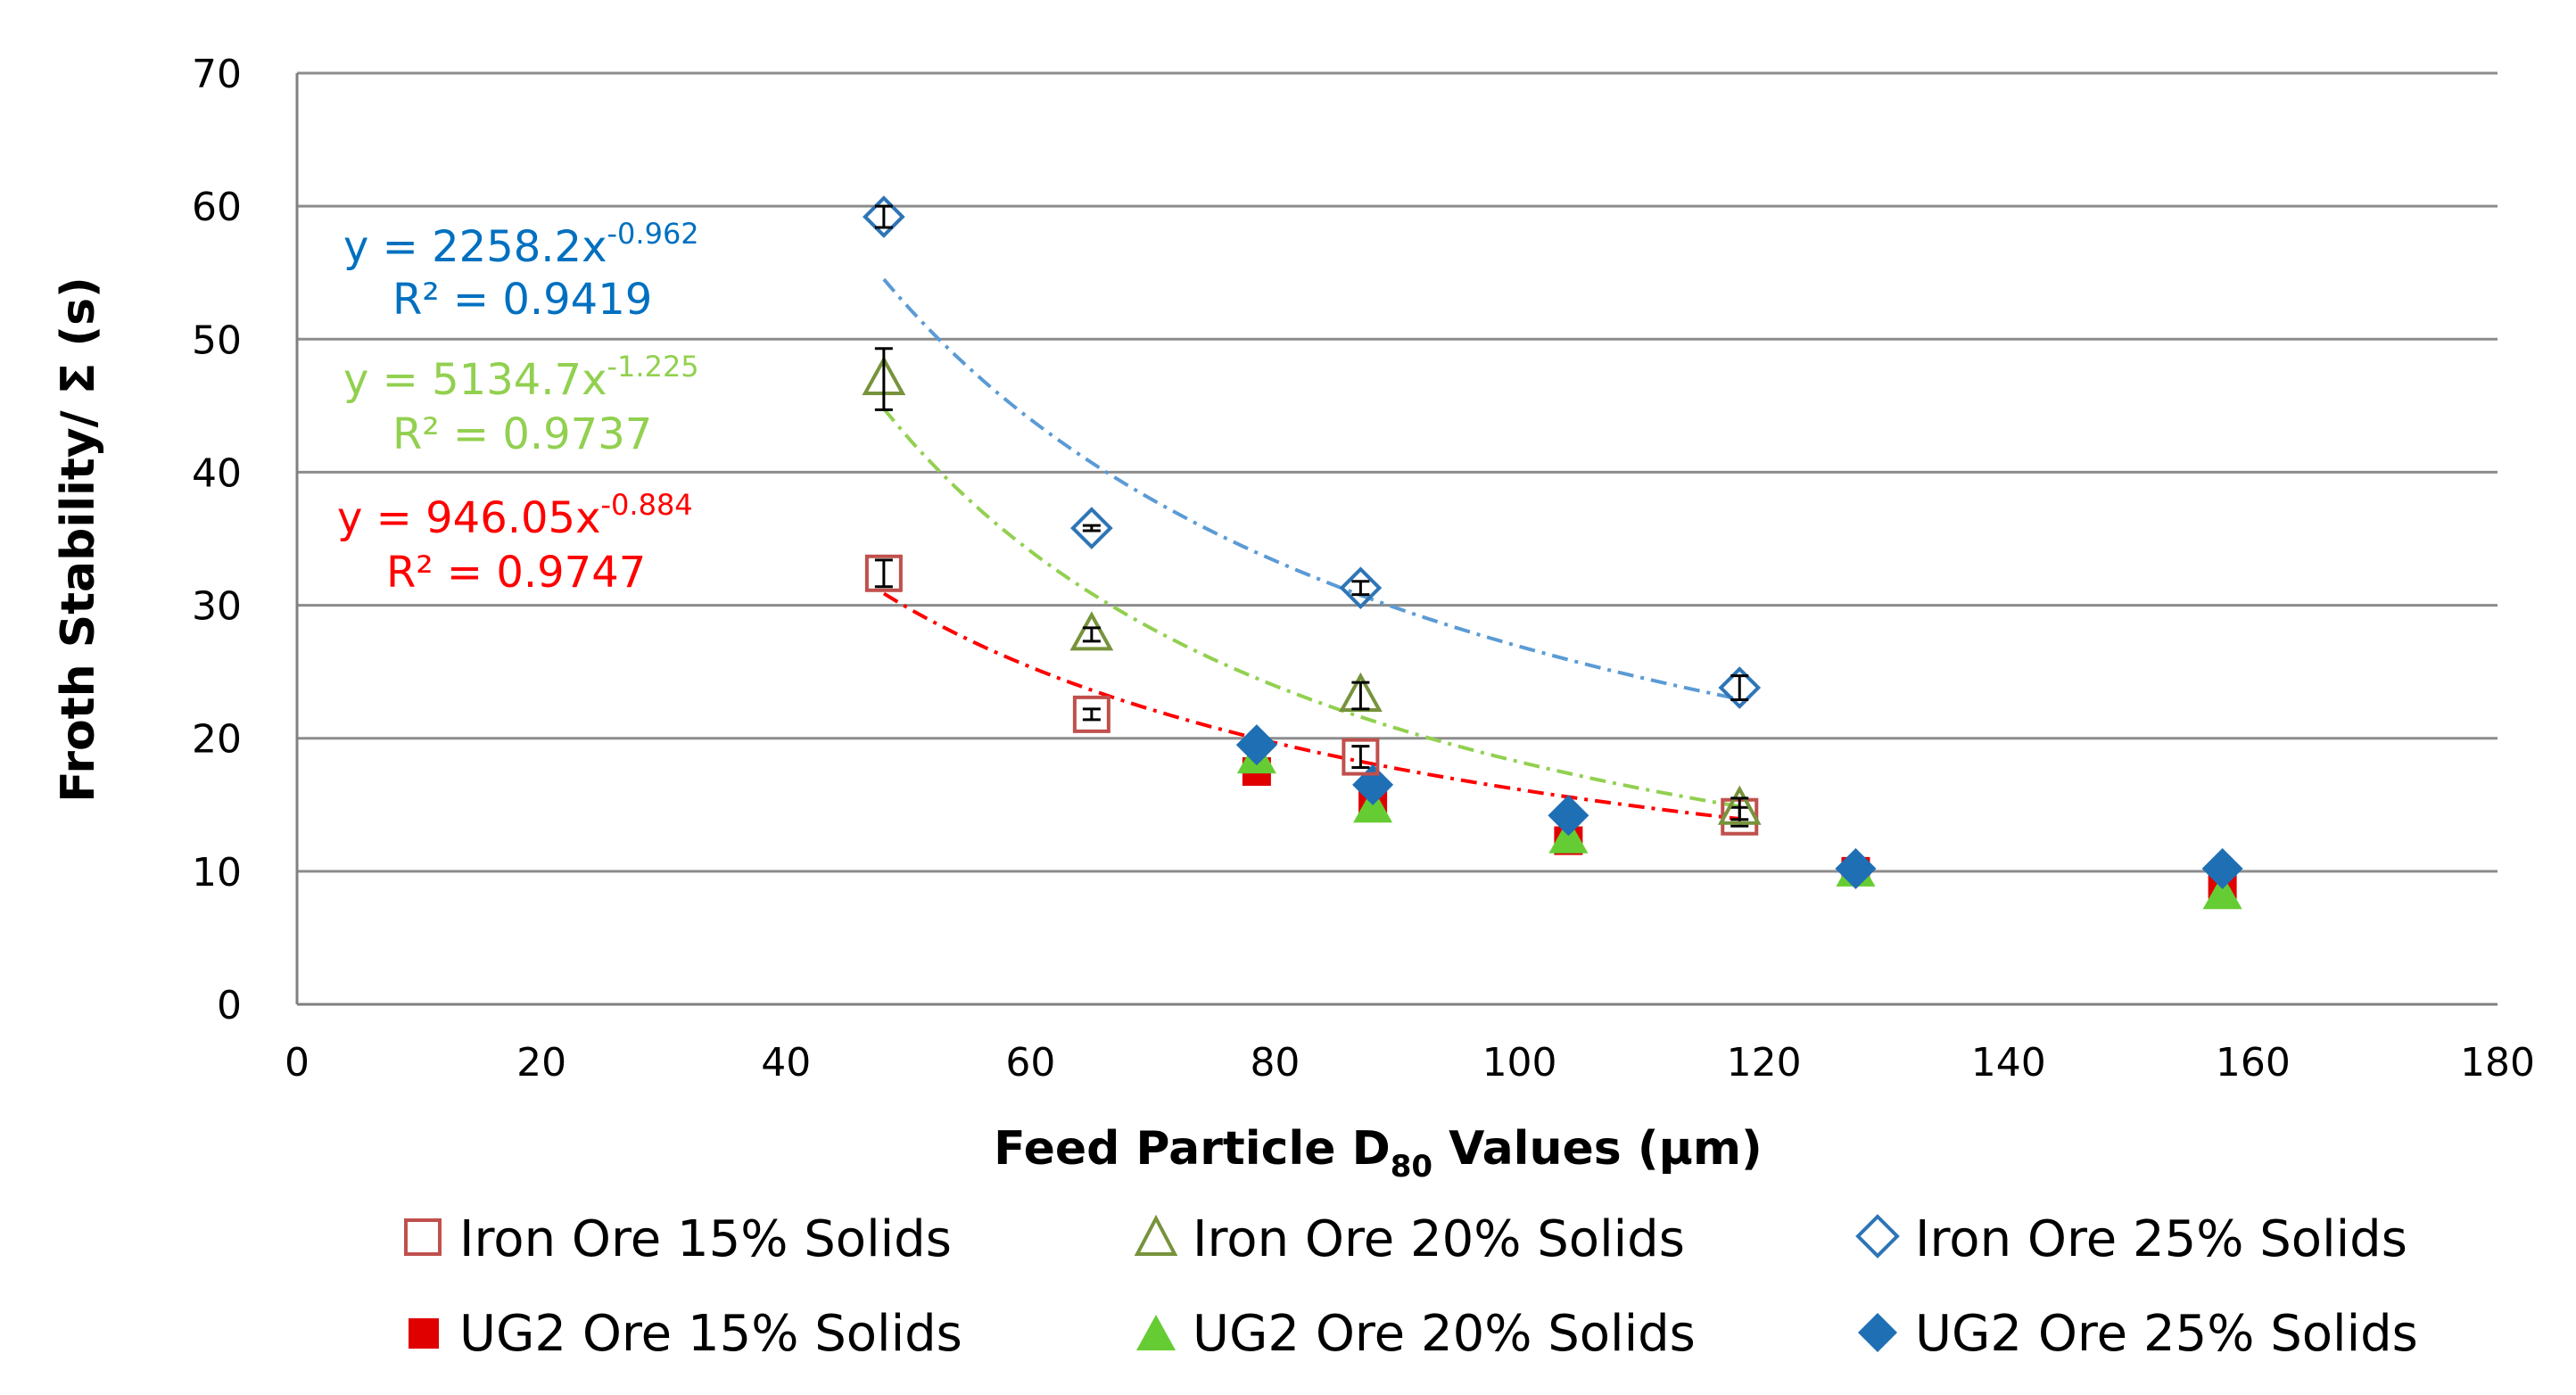 Image resolution: width=2576 pixels, height=1395 pixels. Describe the element at coordinates (653, 367) in the screenshot. I see `eq-green-exp: -1.225` at that location.